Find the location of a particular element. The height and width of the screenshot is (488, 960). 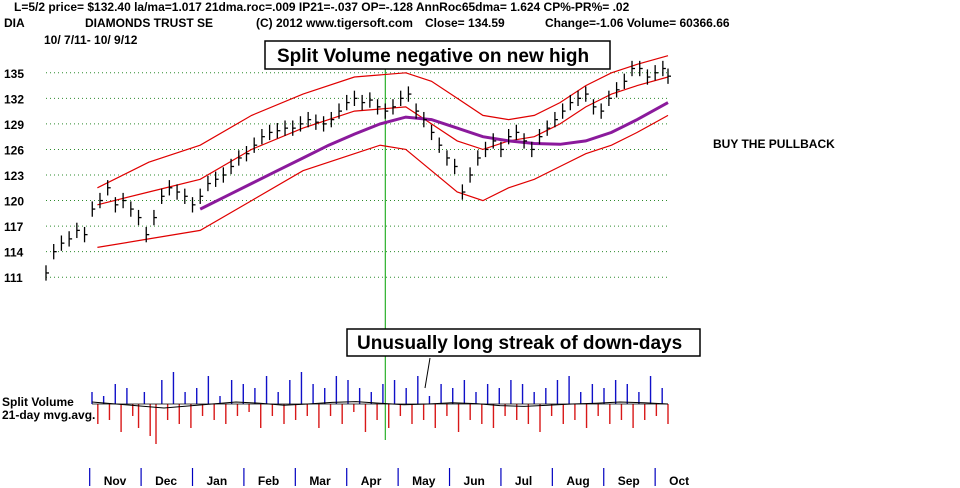

x-tick-label: Oct is located at coordinates (679, 481).